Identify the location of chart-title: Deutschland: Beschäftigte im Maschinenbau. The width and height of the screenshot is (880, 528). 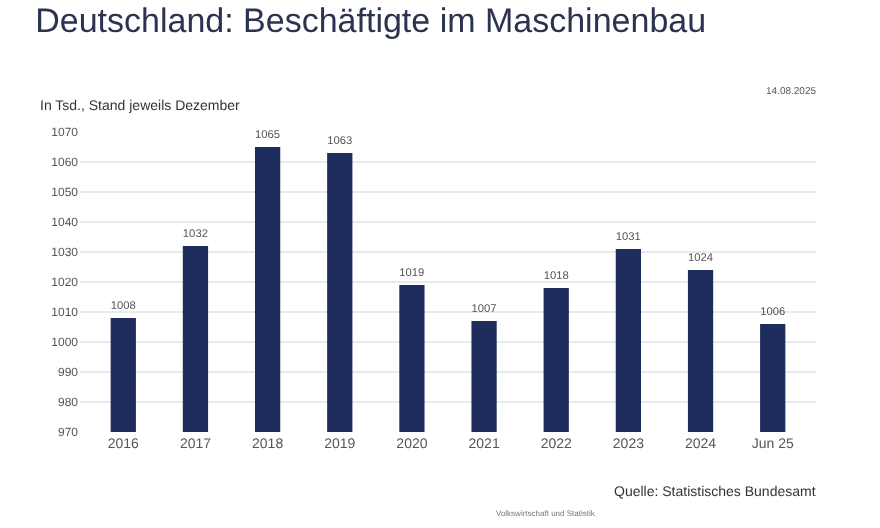
(371, 20).